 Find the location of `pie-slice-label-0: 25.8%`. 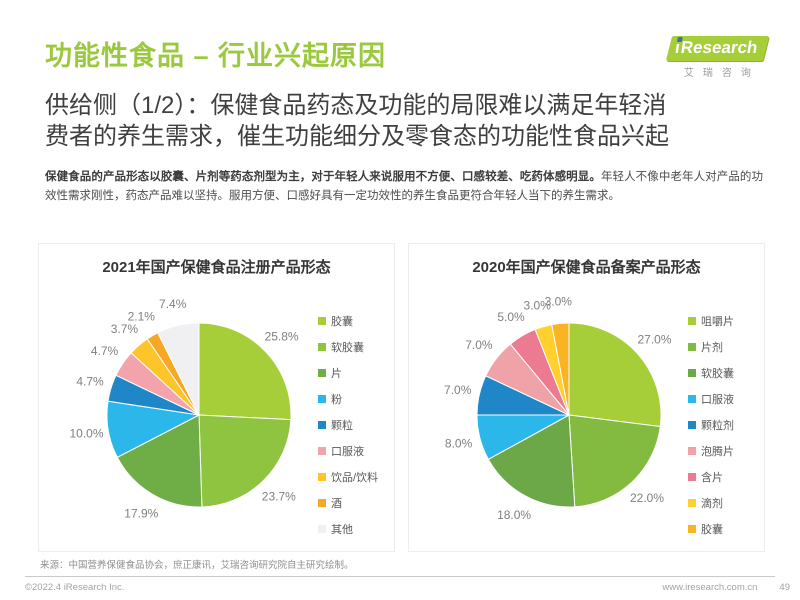

pie-slice-label-0: 25.8% is located at coordinates (282, 336).